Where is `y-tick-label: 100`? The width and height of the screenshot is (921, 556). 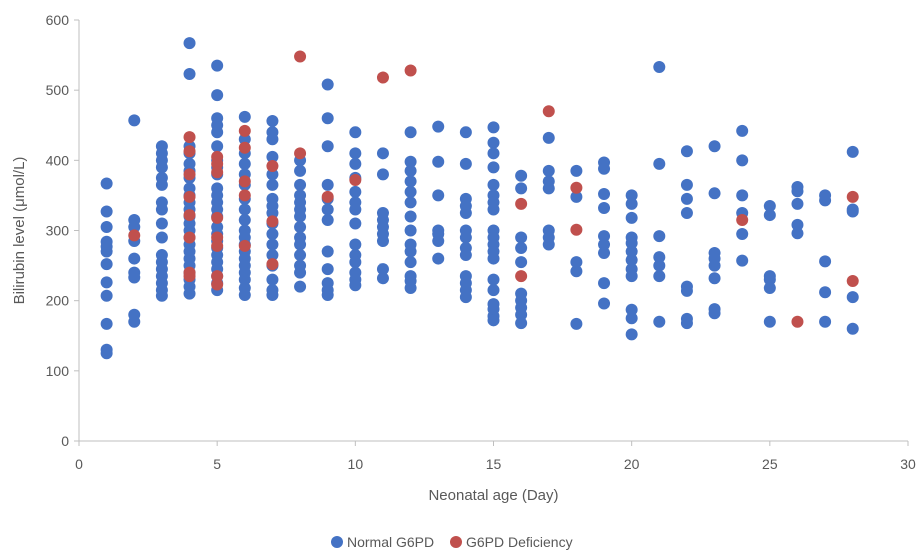 y-tick-label: 100 is located at coordinates (58, 371).